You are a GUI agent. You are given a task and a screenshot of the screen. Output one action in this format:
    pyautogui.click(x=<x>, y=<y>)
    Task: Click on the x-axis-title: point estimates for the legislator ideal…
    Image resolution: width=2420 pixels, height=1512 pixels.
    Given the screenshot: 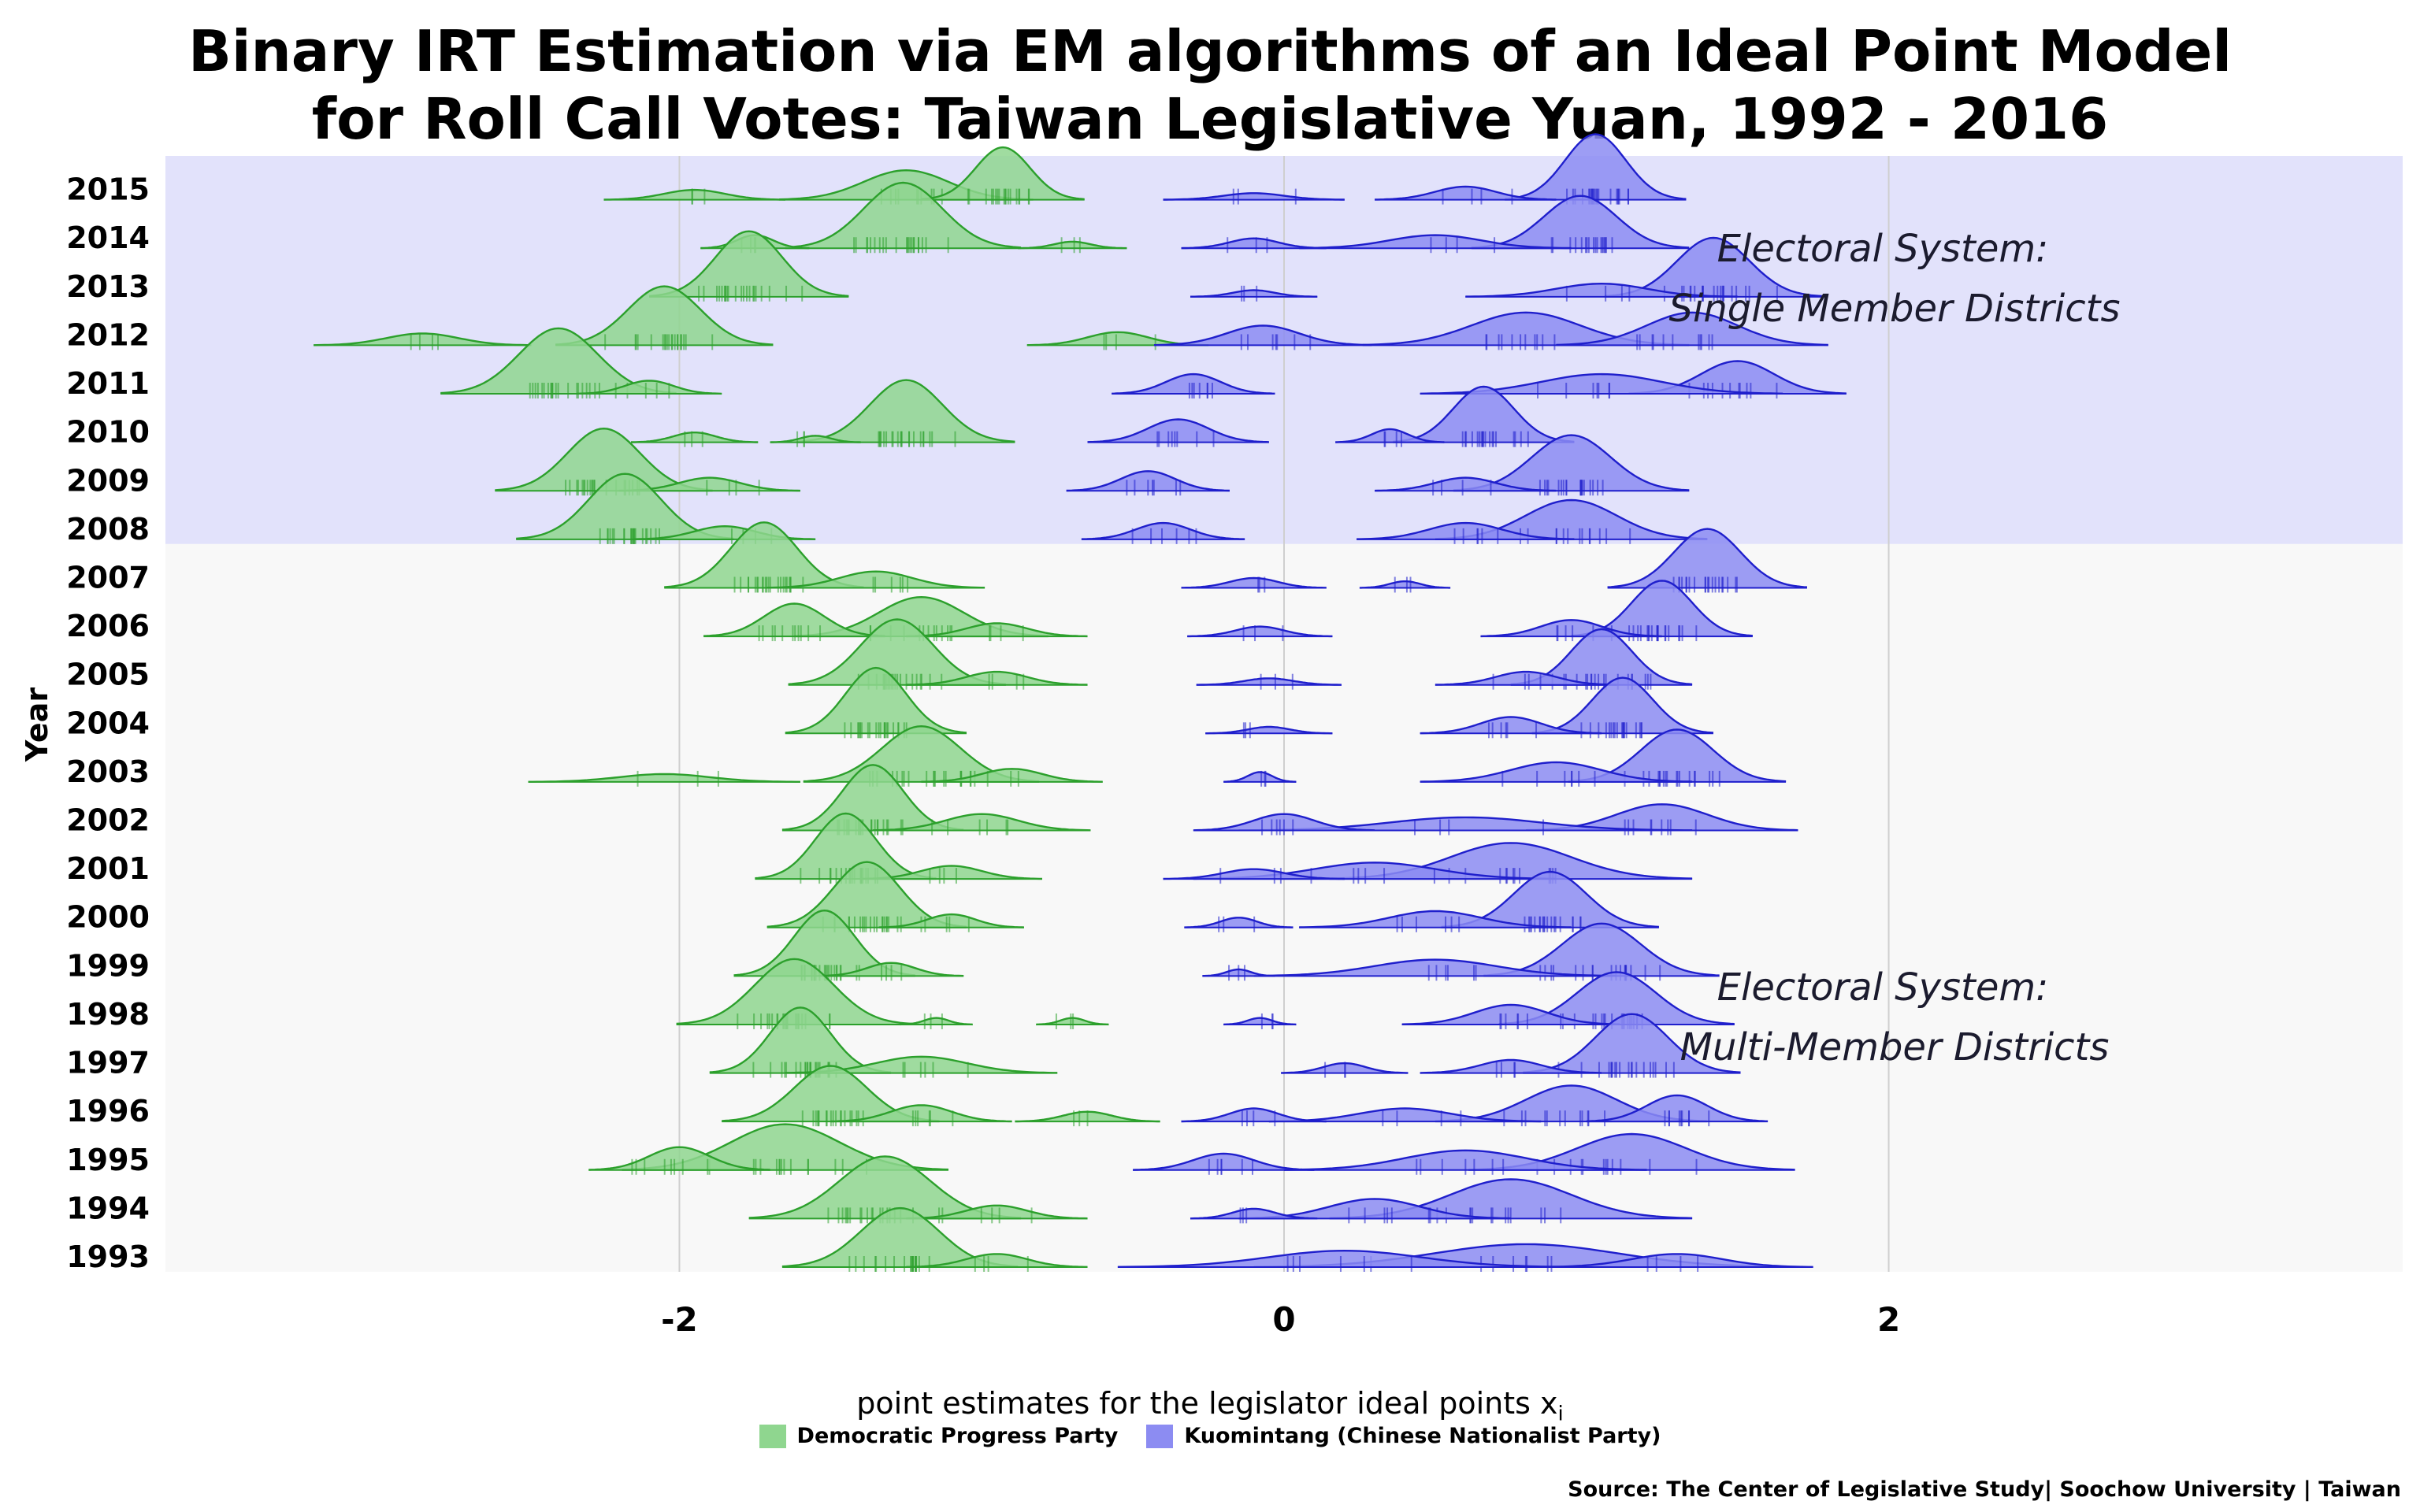 What is the action you would take?
    pyautogui.click(x=1210, y=1406)
    